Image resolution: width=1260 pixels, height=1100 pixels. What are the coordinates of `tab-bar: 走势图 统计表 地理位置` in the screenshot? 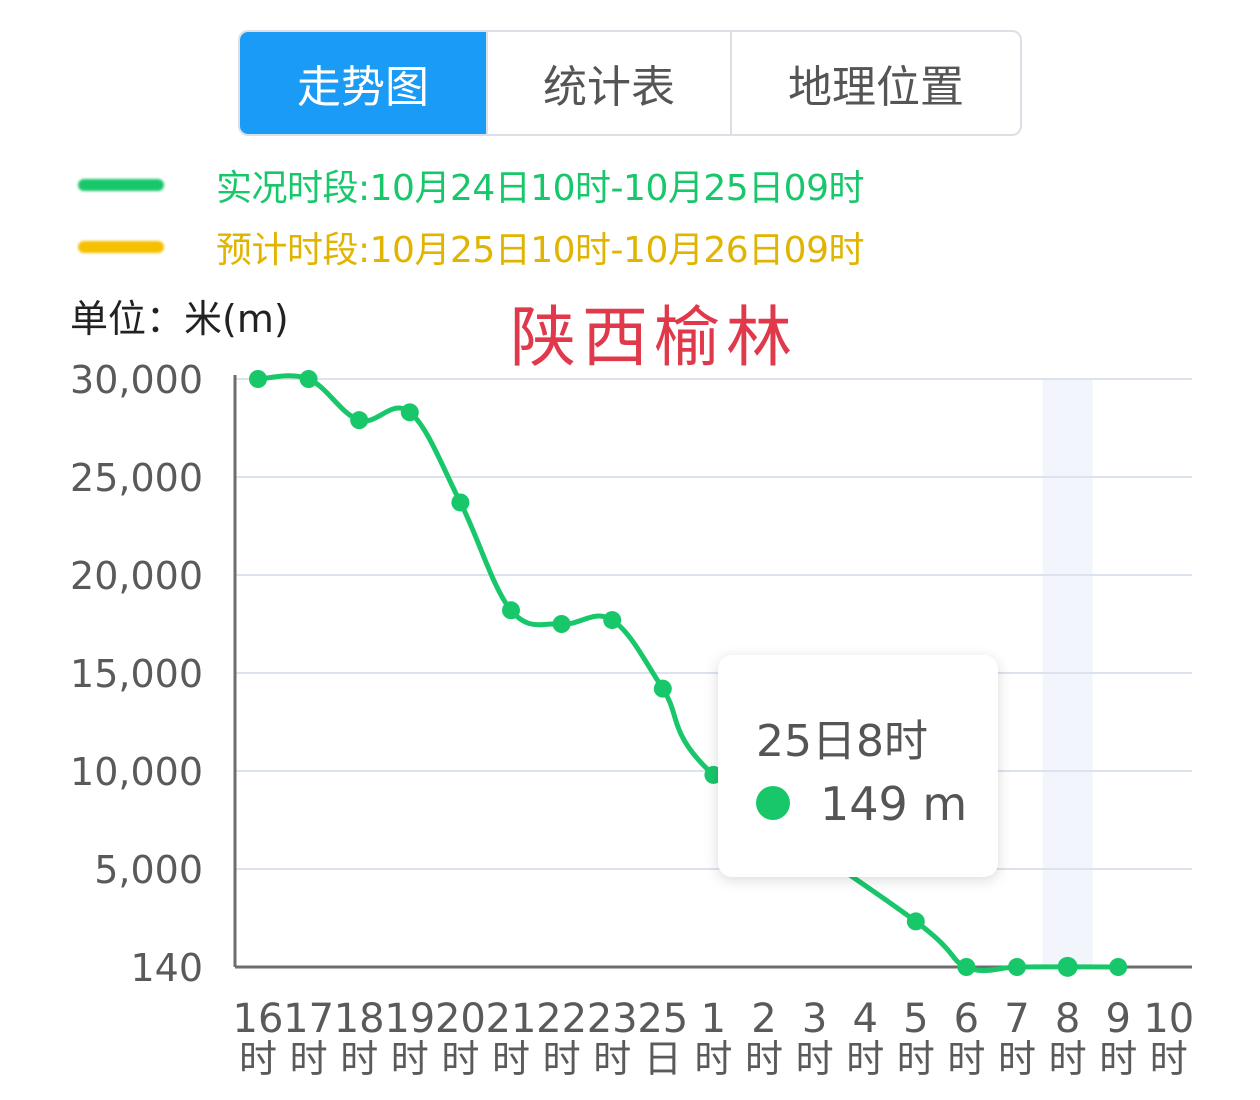 It's located at (630, 83).